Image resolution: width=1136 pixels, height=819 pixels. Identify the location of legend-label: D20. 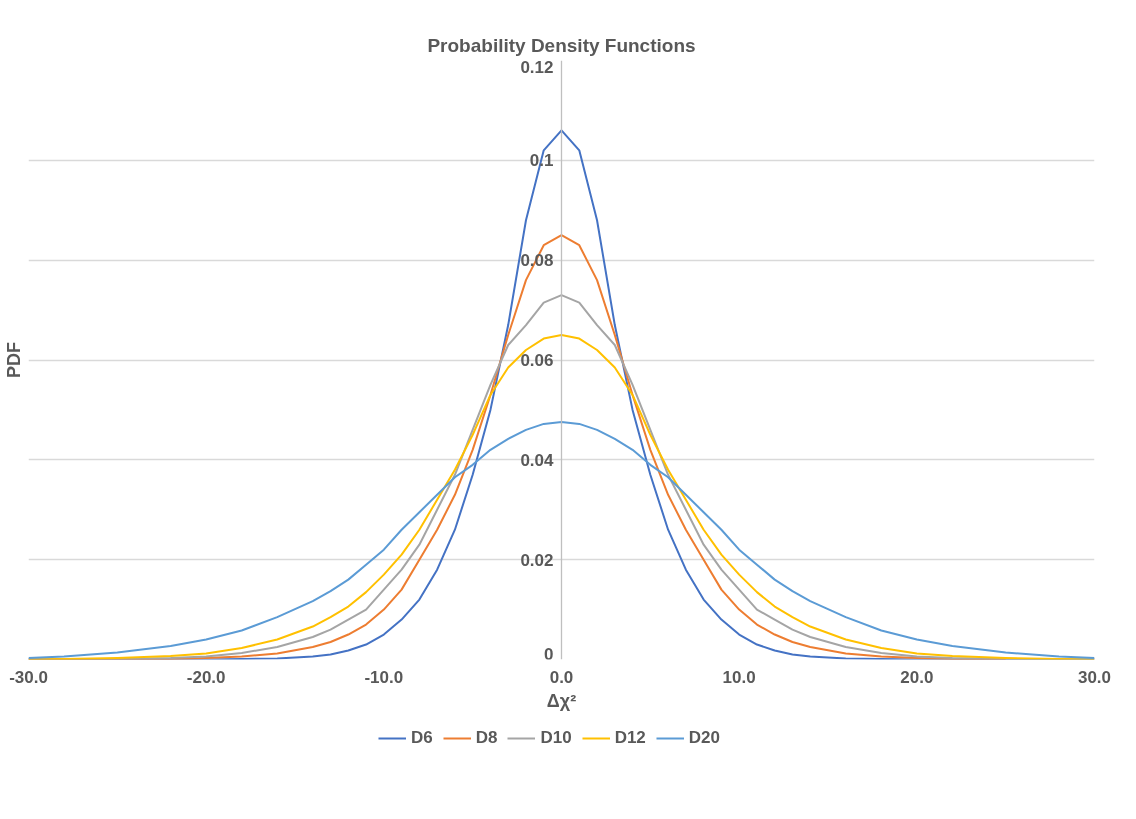
(704, 738).